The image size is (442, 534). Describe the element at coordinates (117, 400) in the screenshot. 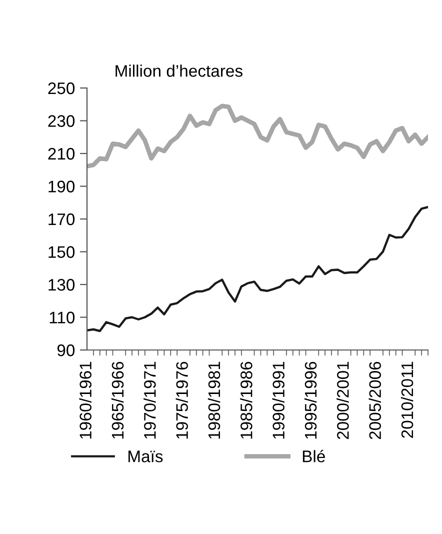

I see `x-tick-label: 1965/1966` at that location.